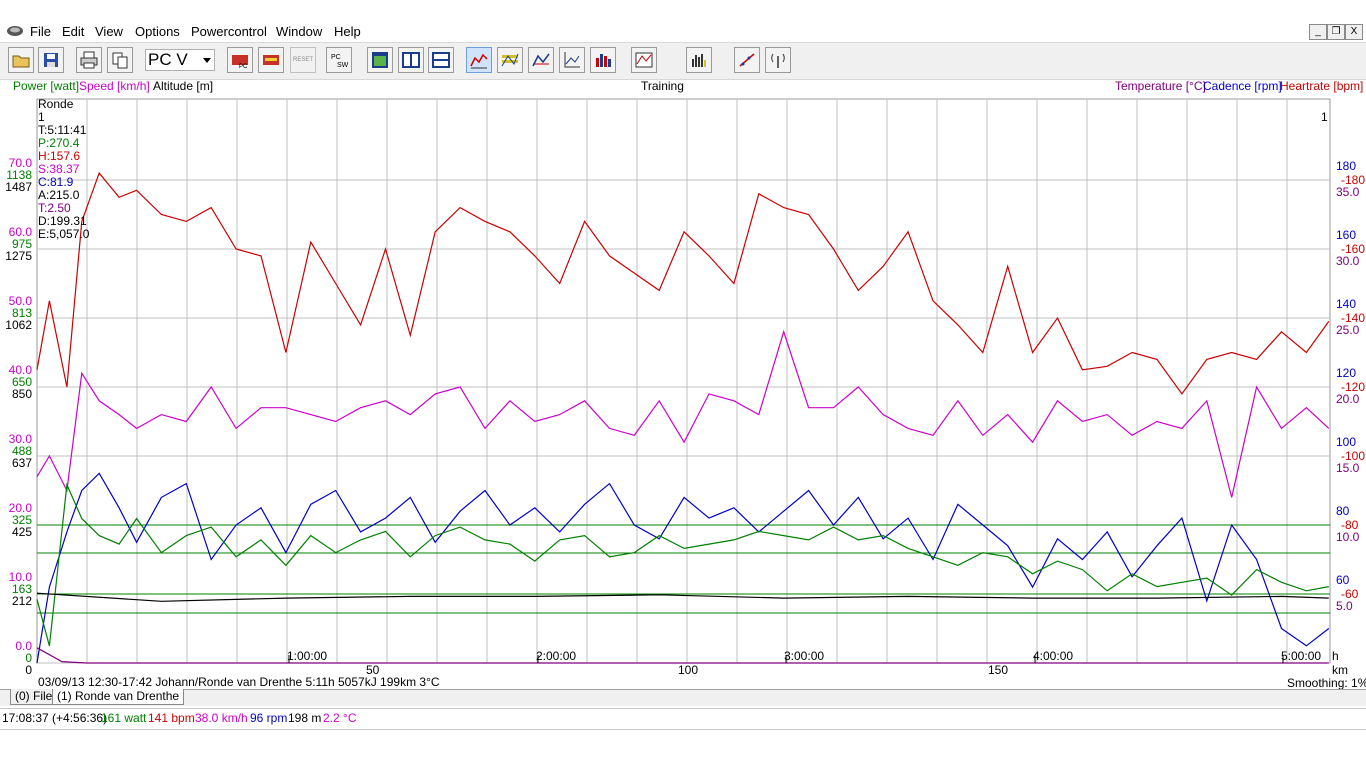 The width and height of the screenshot is (1366, 768). Describe the element at coordinates (34, 697) in the screenshot. I see `tab-file: (0) File` at that location.